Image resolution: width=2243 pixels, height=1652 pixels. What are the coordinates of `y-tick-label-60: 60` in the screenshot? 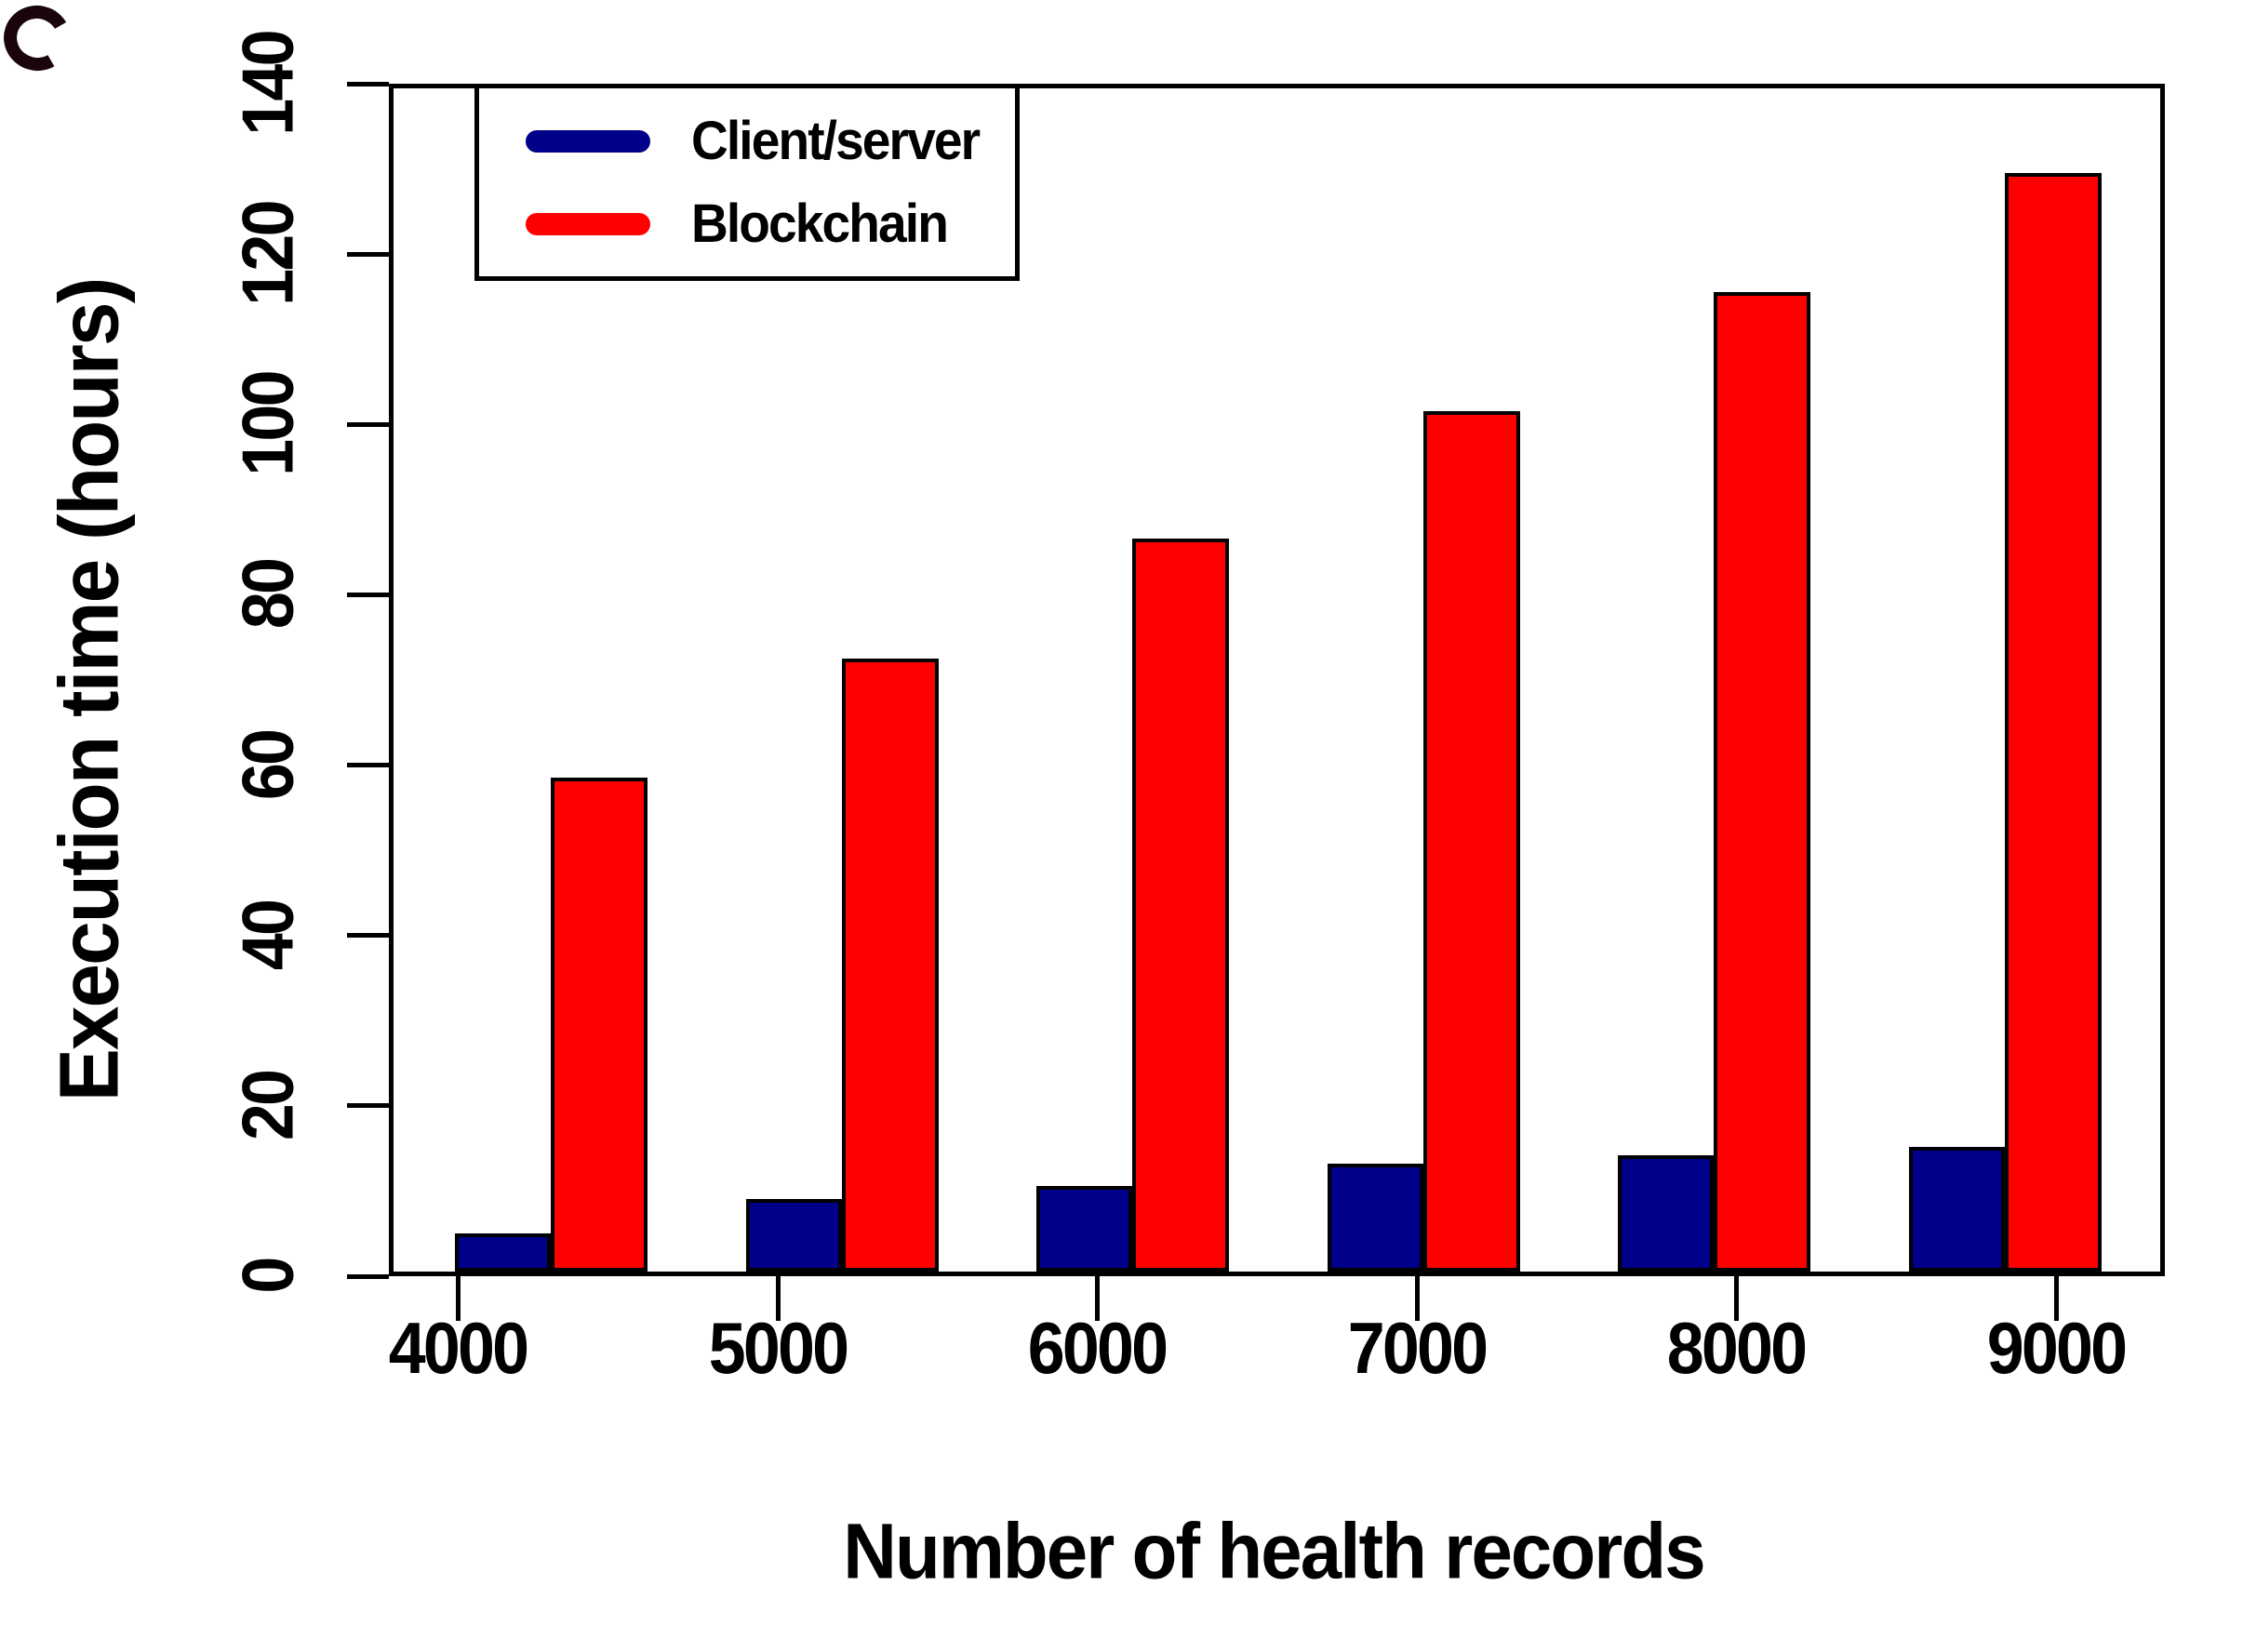 It's located at (267, 765).